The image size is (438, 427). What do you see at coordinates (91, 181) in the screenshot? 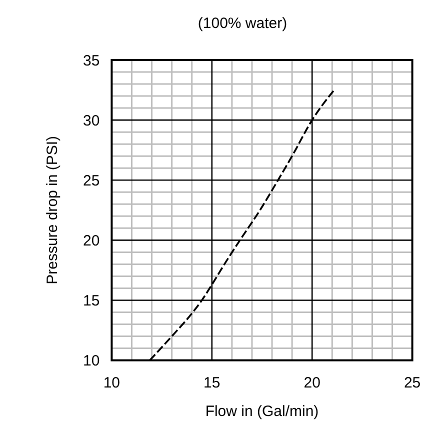
I see `y-tick-label: 25` at bounding box center [91, 181].